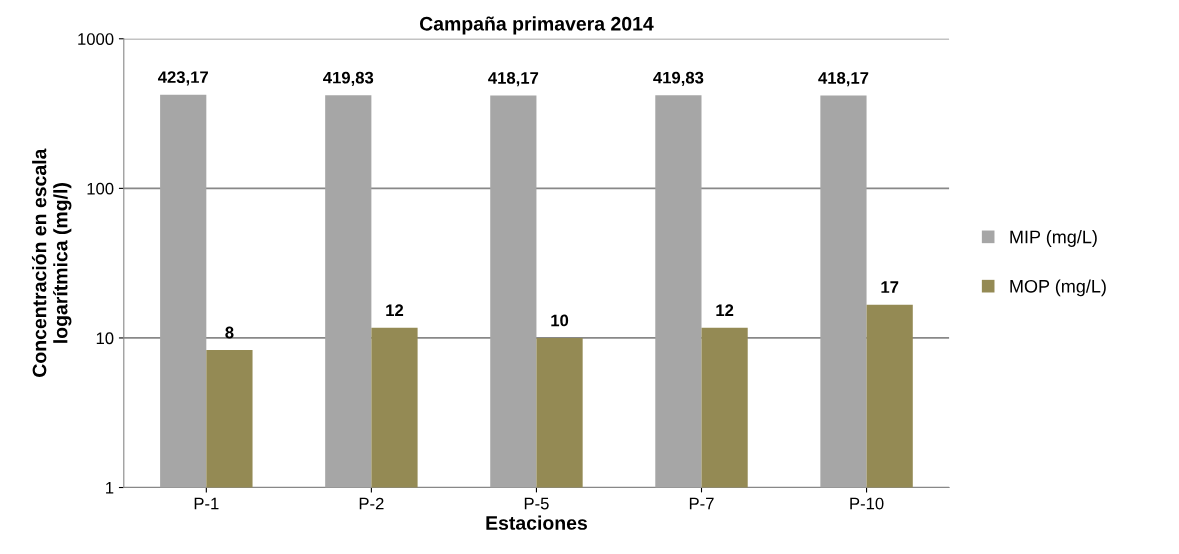  I want to click on chart-title: Campaña primavera 2014, so click(536, 25).